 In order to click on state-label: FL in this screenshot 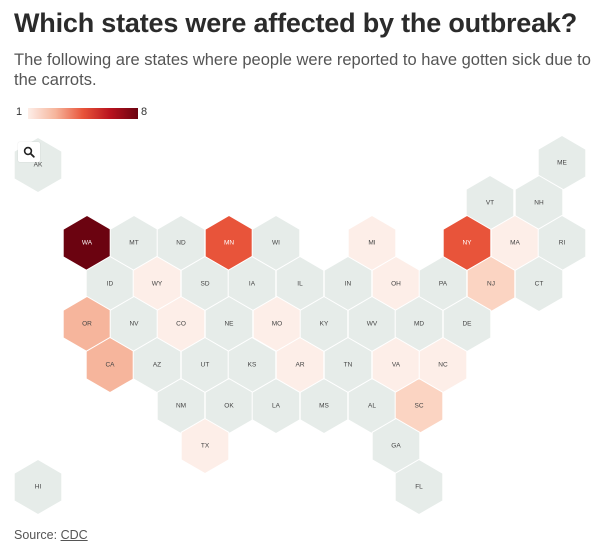, I will do `click(419, 487)`.